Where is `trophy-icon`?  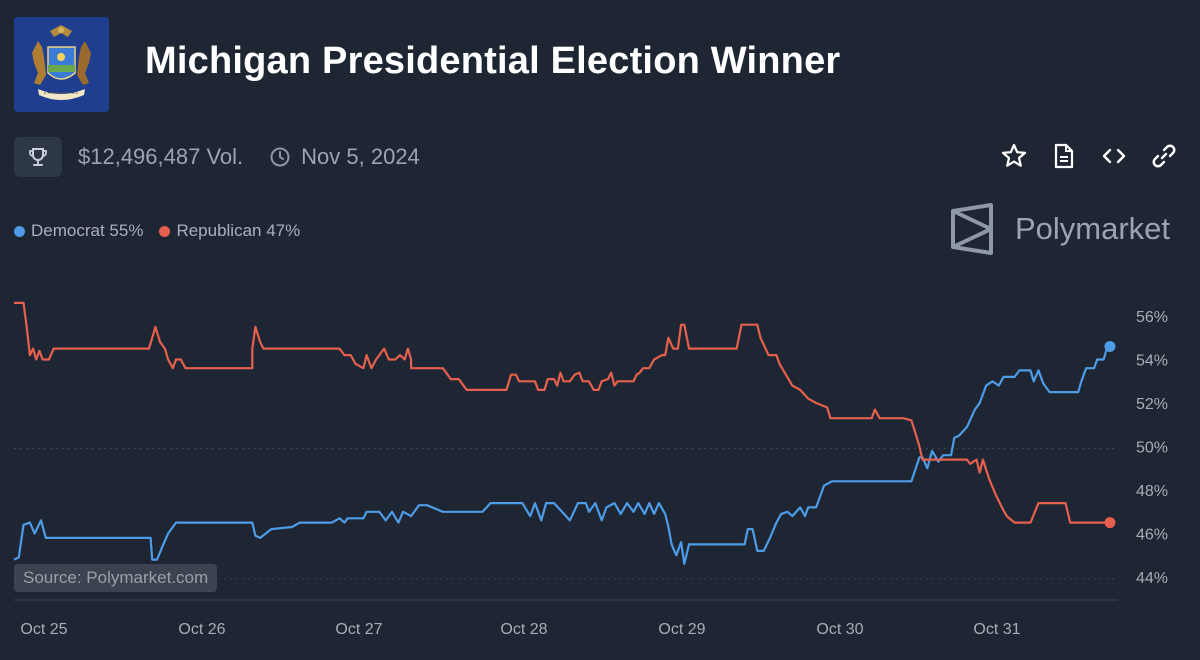 trophy-icon is located at coordinates (38, 157).